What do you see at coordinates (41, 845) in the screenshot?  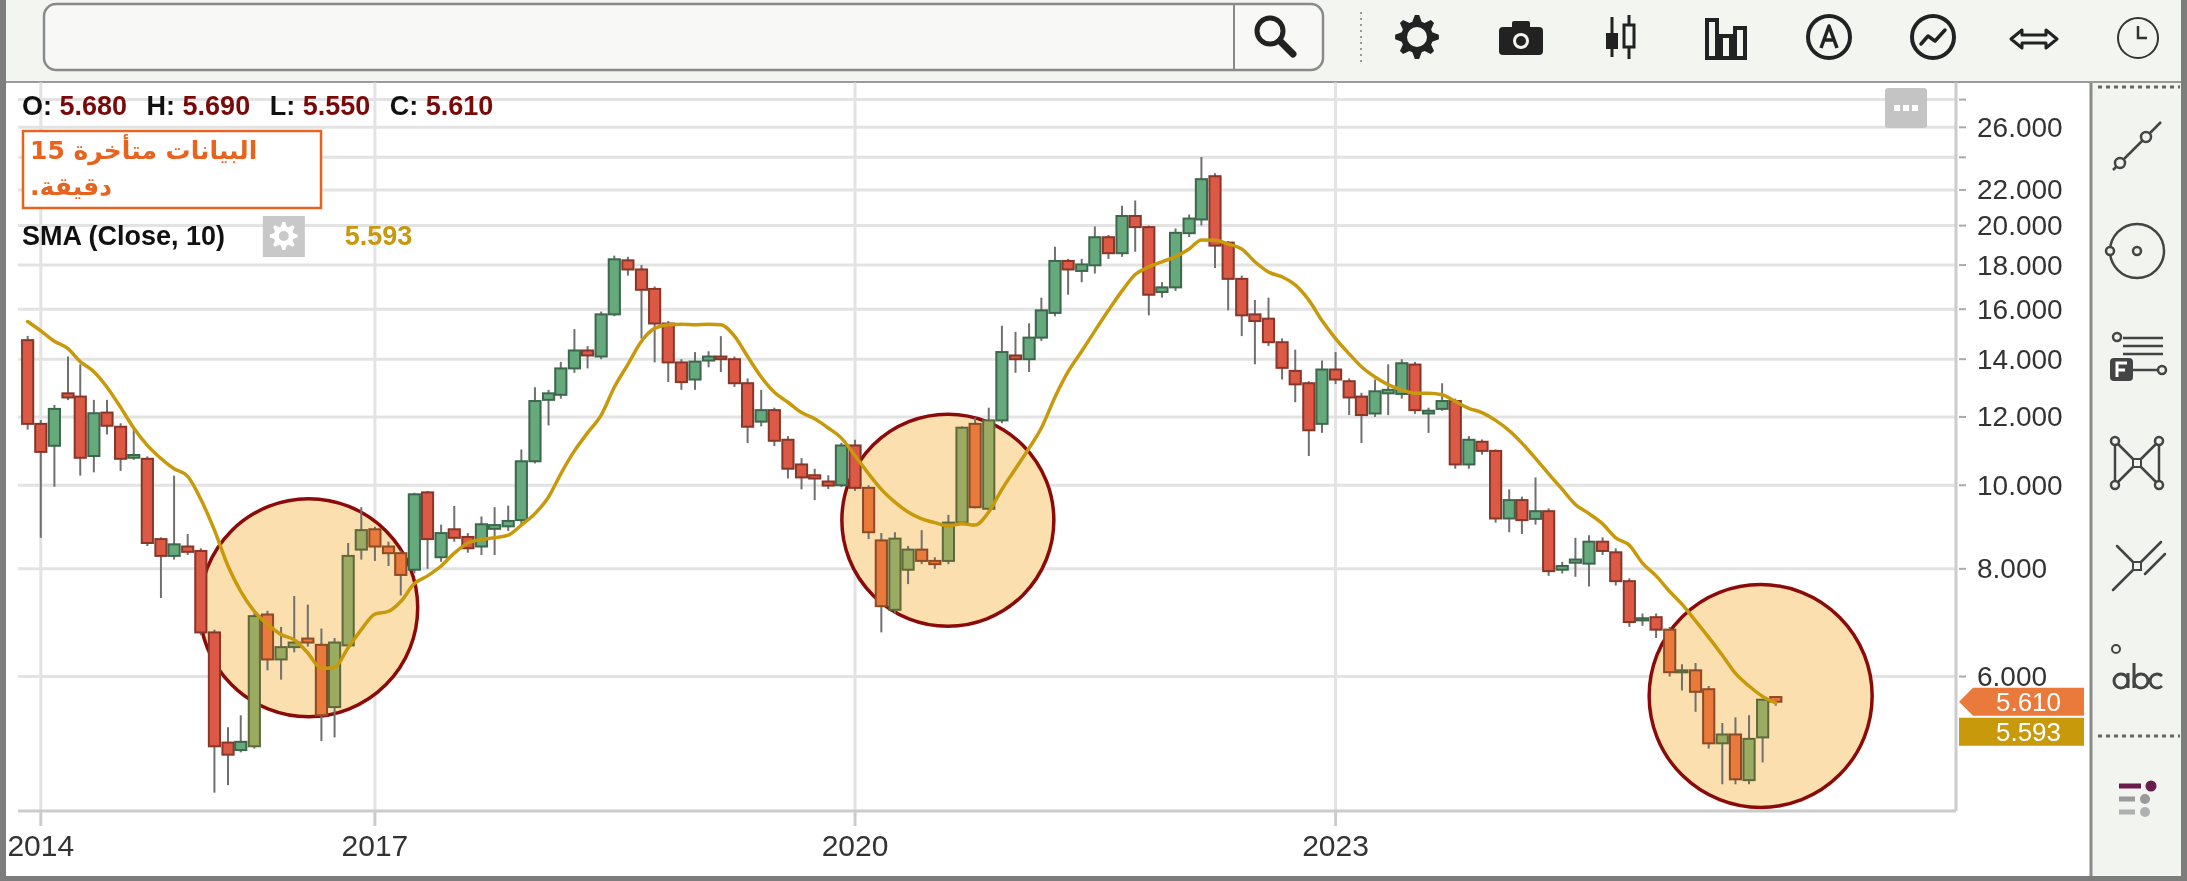 I see `x-tick-label: 2014` at bounding box center [41, 845].